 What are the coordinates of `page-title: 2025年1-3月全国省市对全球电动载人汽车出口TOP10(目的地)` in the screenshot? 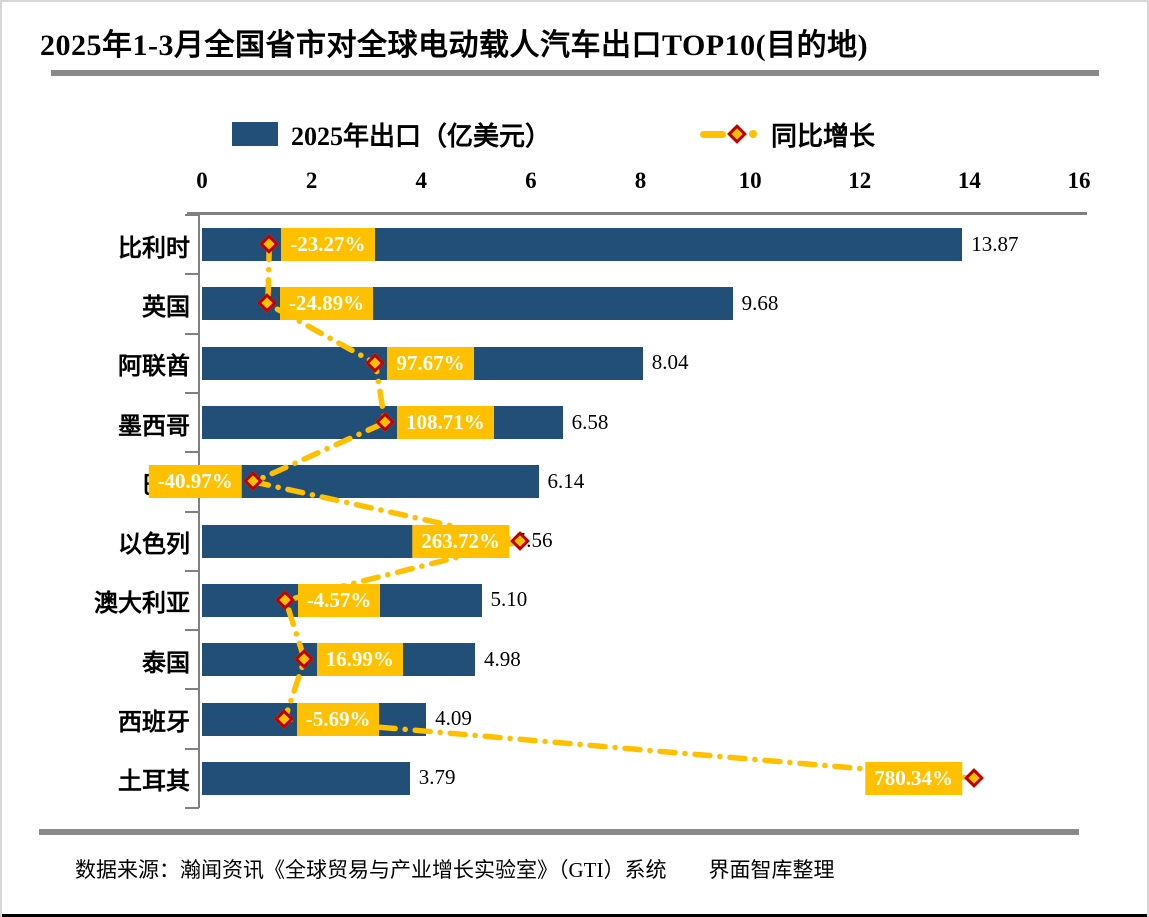 It's located at (454, 45).